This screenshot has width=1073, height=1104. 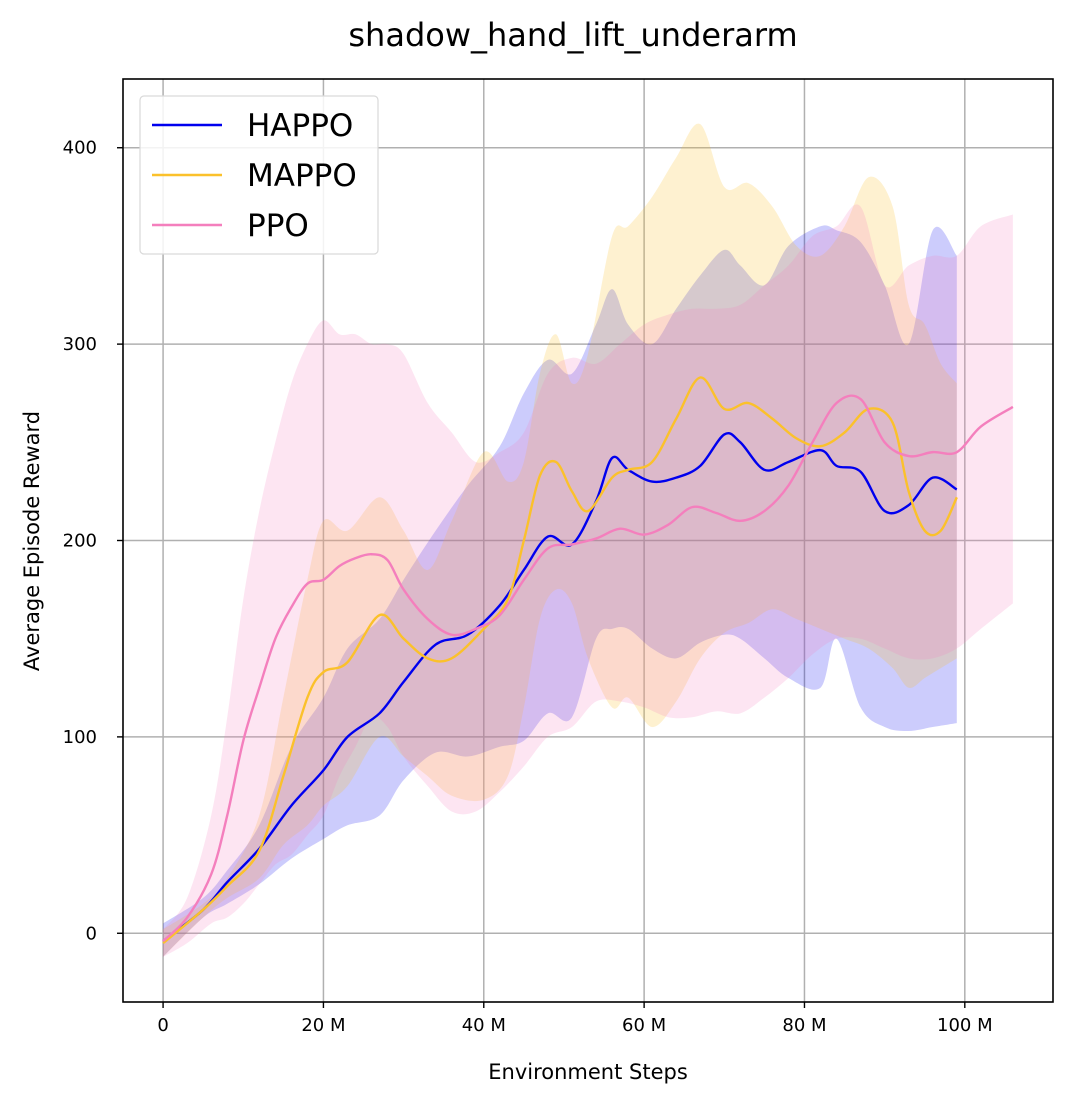 What do you see at coordinates (323, 1025) in the screenshot?
I see `x-tick-label: 20 M` at bounding box center [323, 1025].